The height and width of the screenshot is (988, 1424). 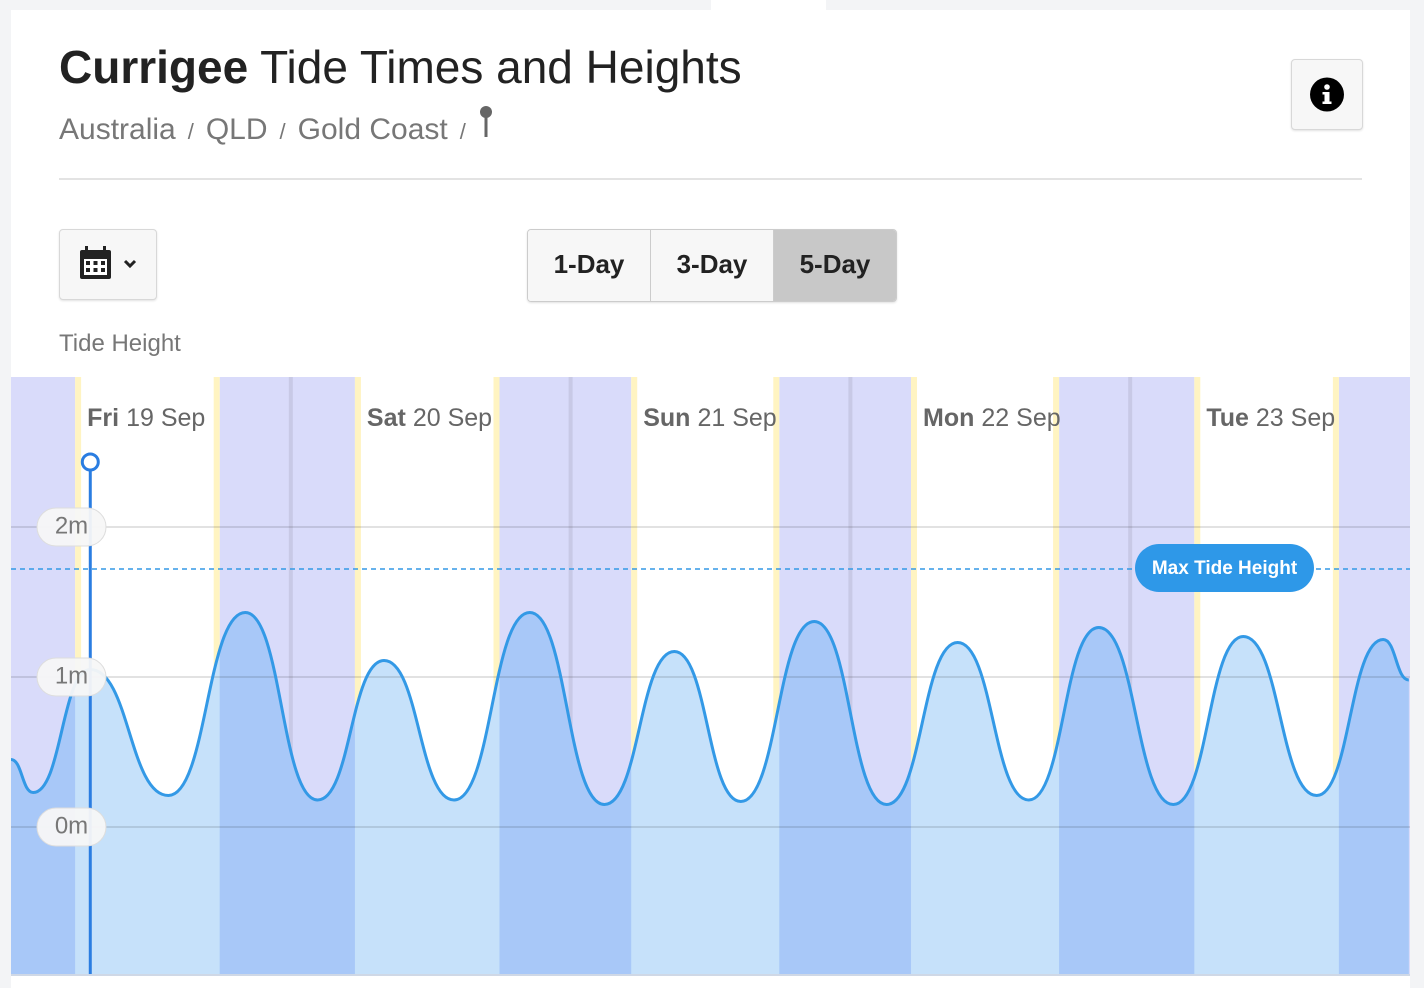 I want to click on range-tabs: 1-Day 3-Day 5-Day, so click(x=712, y=265).